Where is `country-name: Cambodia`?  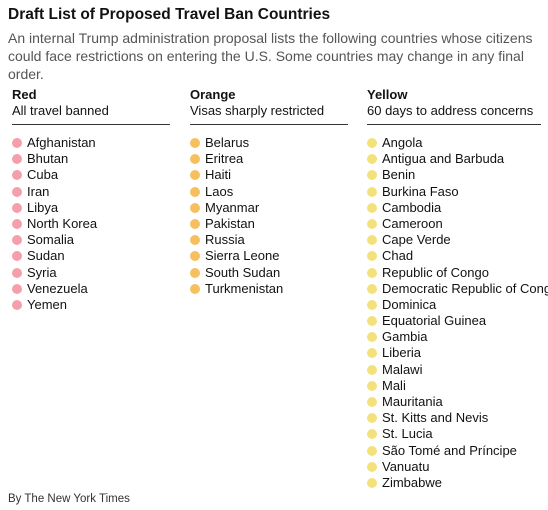
country-name: Cambodia is located at coordinates (412, 207).